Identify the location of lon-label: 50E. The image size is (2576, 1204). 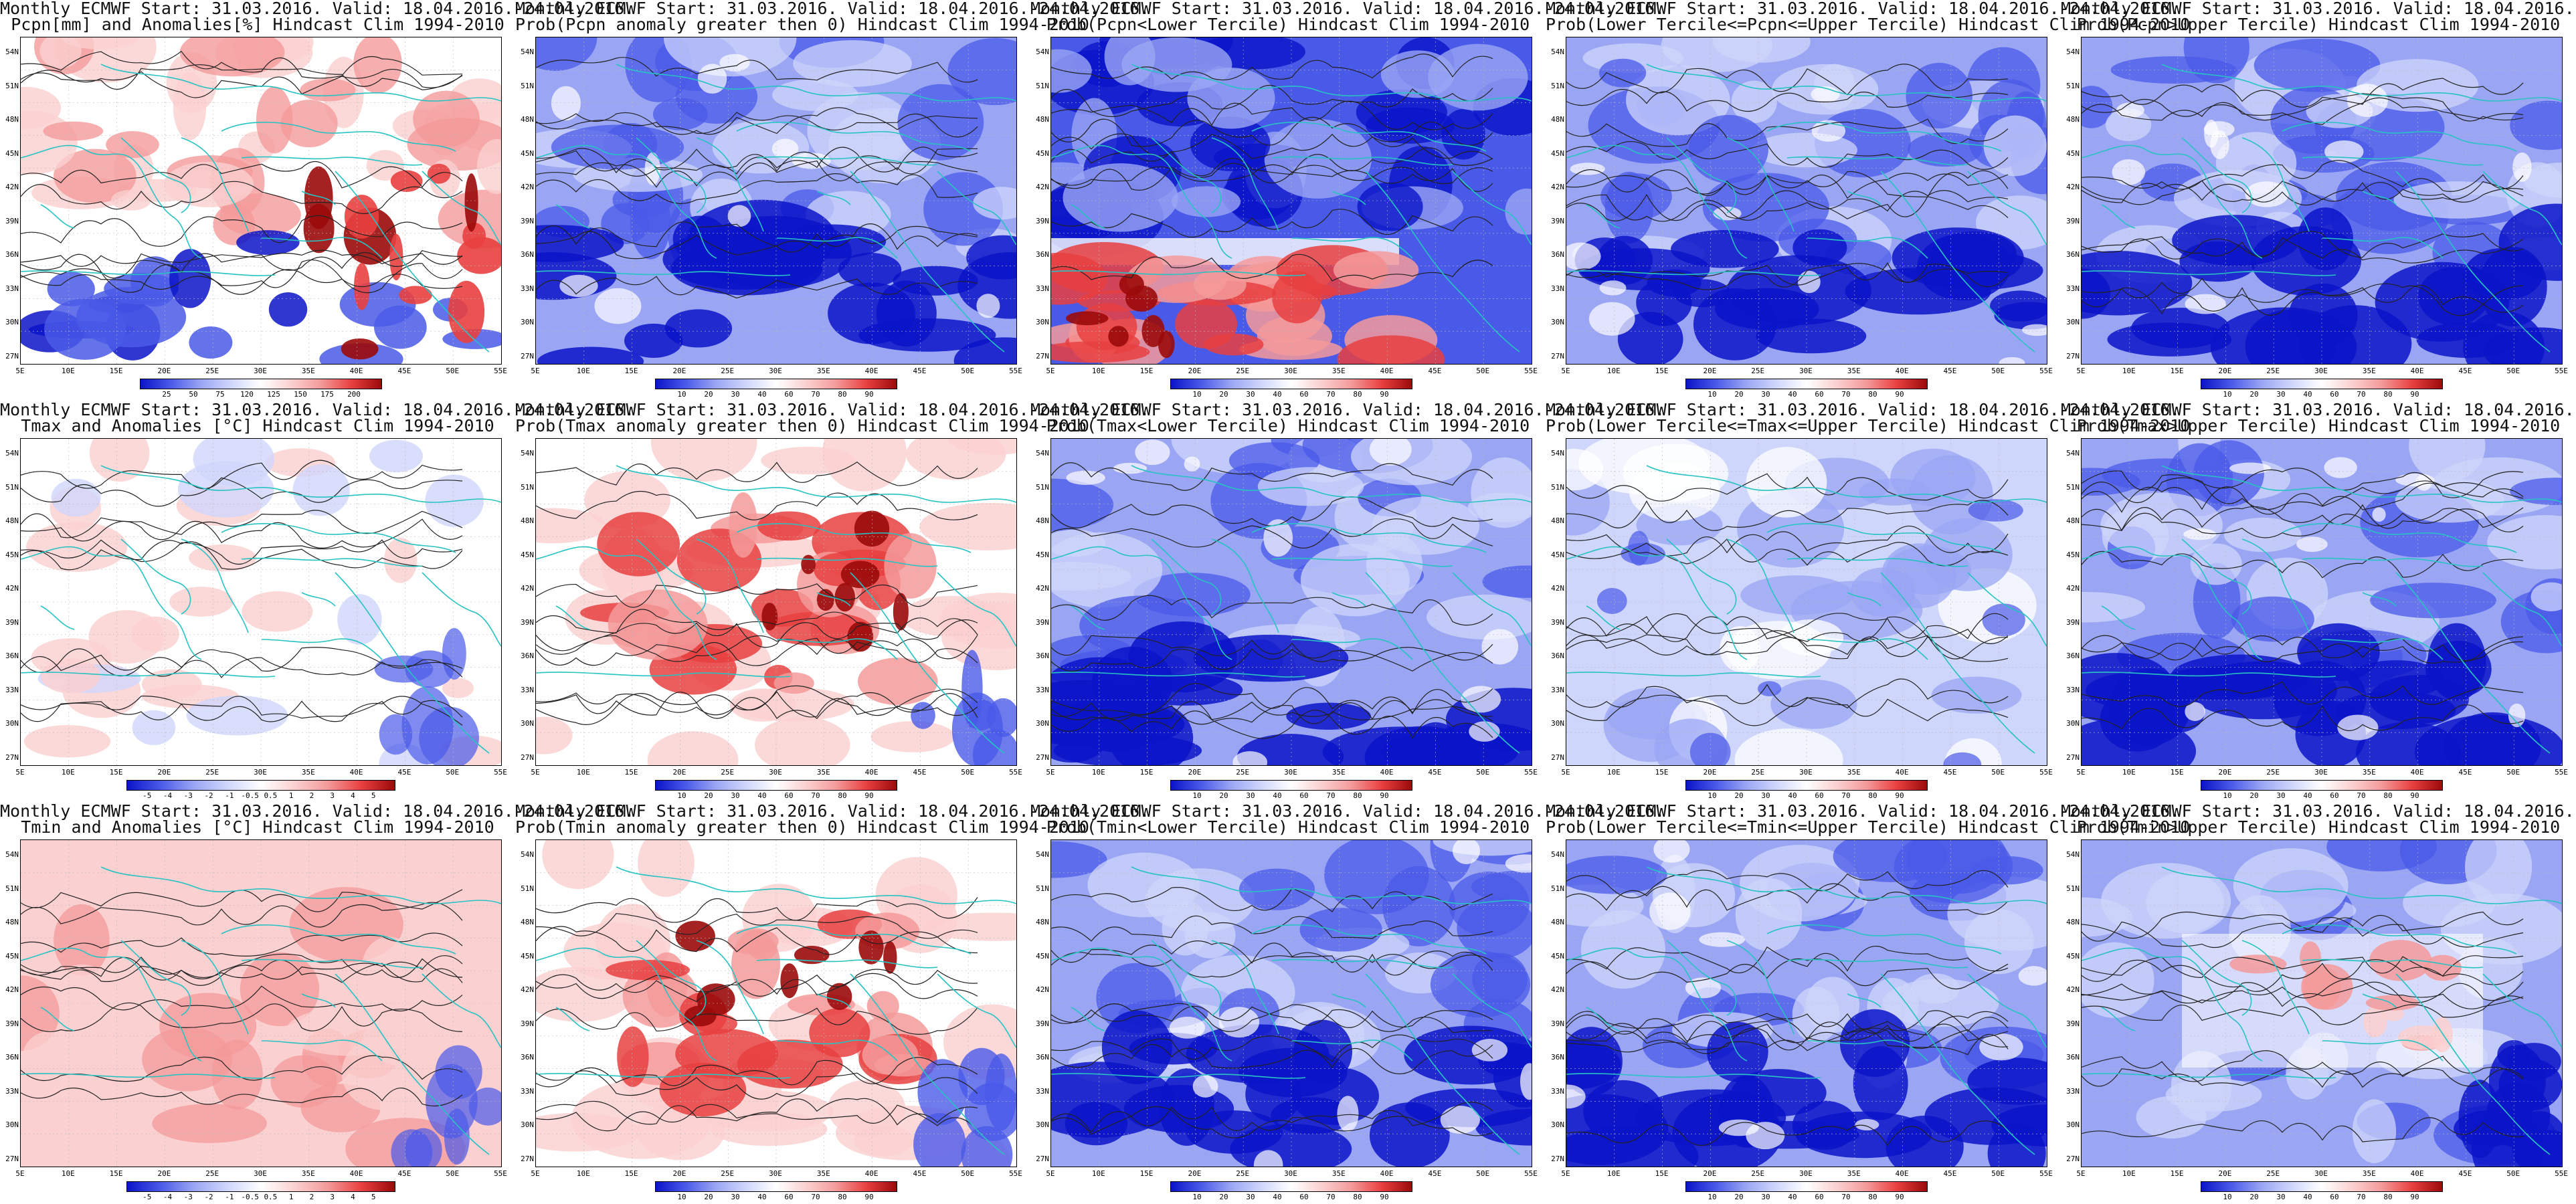
(1998, 1173).